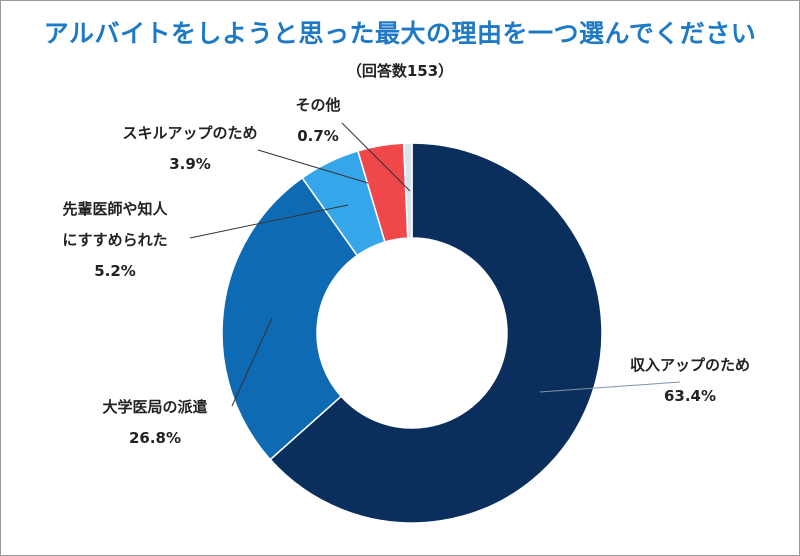 The height and width of the screenshot is (556, 800). I want to click on slice-other, so click(407, 190).